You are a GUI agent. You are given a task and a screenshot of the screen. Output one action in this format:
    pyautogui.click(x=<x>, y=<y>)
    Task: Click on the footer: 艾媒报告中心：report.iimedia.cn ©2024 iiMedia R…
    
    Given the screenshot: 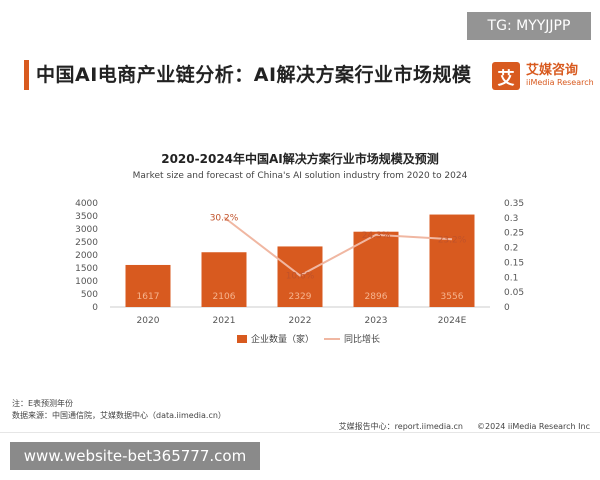 What is the action you would take?
    pyautogui.click(x=464, y=426)
    